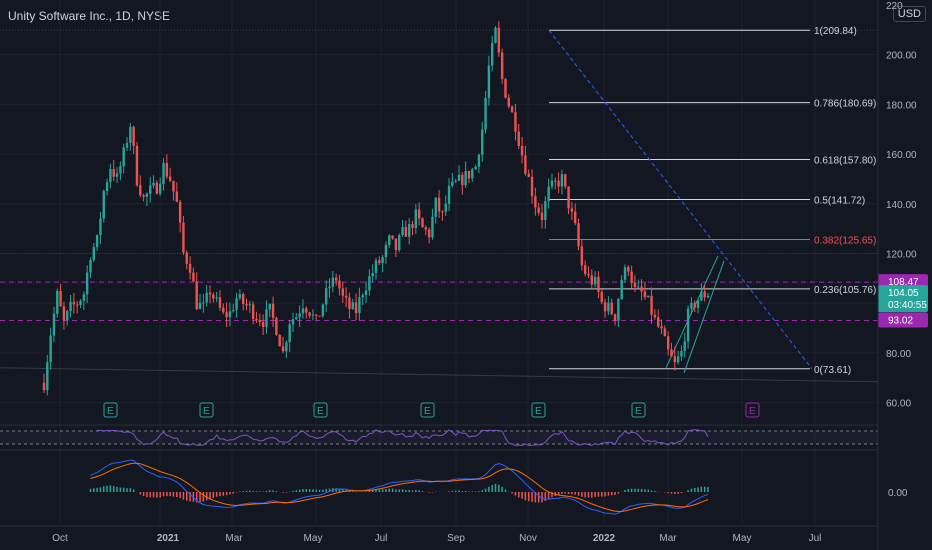 This screenshot has width=932, height=550. I want to click on baseline-line, so click(439, 375).